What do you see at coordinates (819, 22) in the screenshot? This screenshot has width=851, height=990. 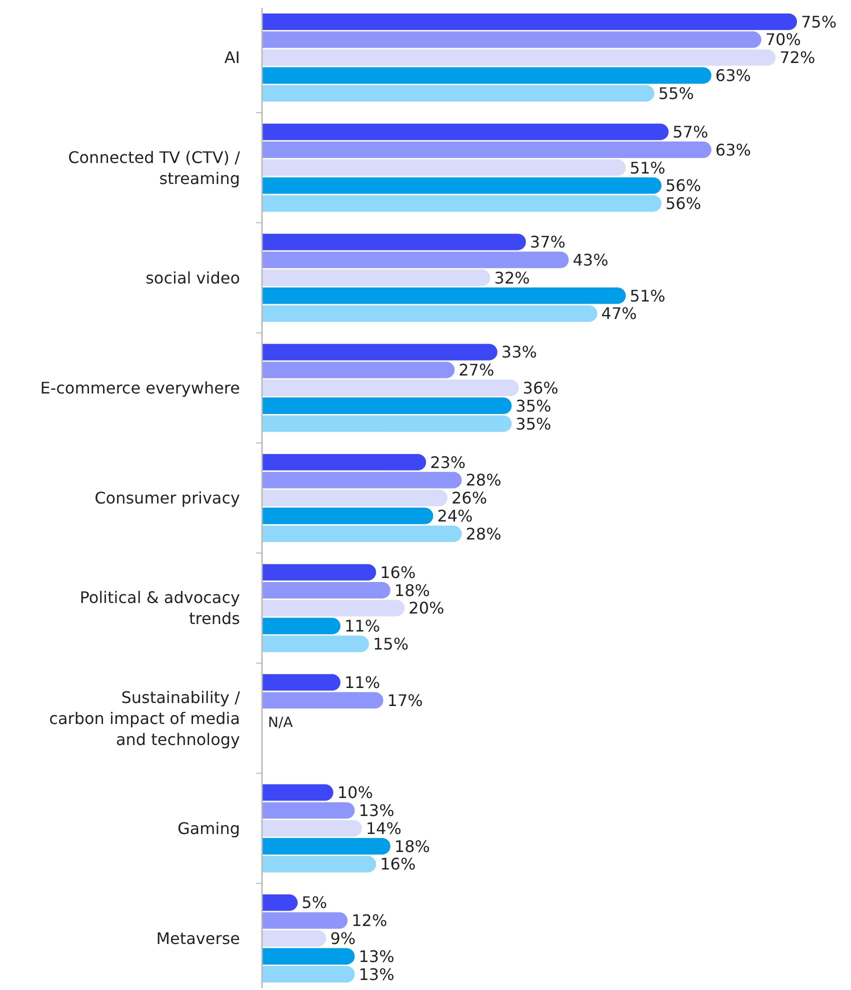 I see `data-label: 75%` at bounding box center [819, 22].